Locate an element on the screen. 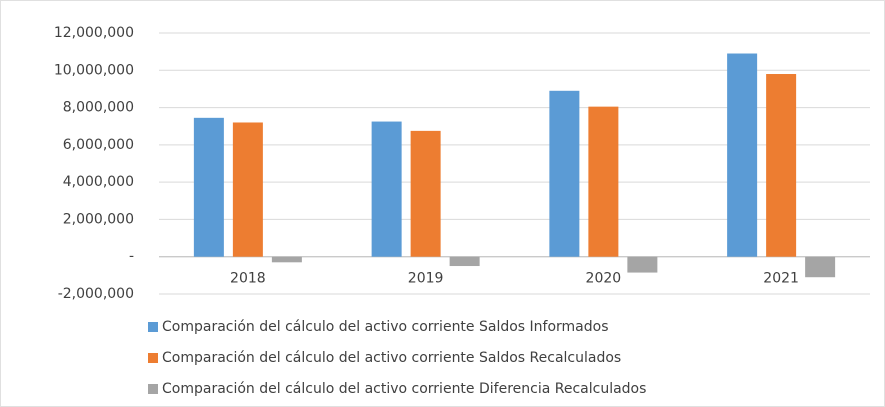 The height and width of the screenshot is (407, 885). y-tick-label: 6,000,000 is located at coordinates (98, 145).